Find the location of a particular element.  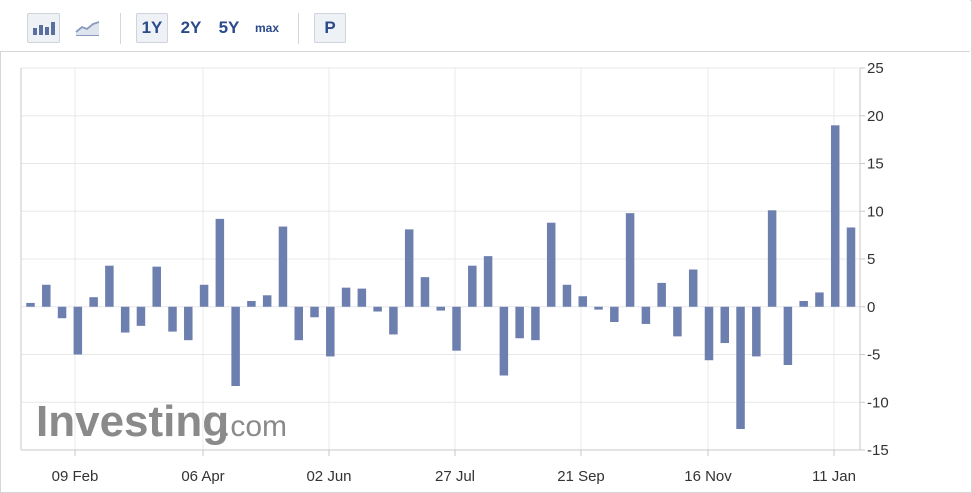

range-2y-button: 2Y is located at coordinates (191, 28).